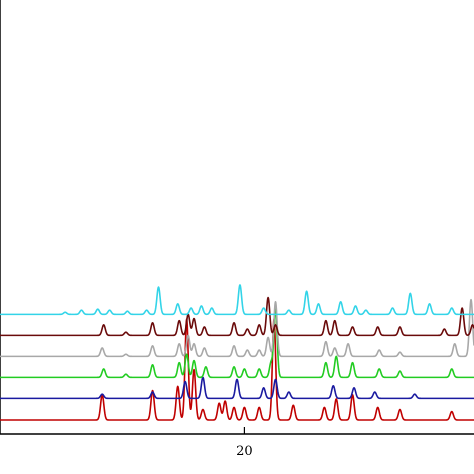 The image size is (474, 474). I want to click on x-axis-ticks: 20, so click(244, 443).